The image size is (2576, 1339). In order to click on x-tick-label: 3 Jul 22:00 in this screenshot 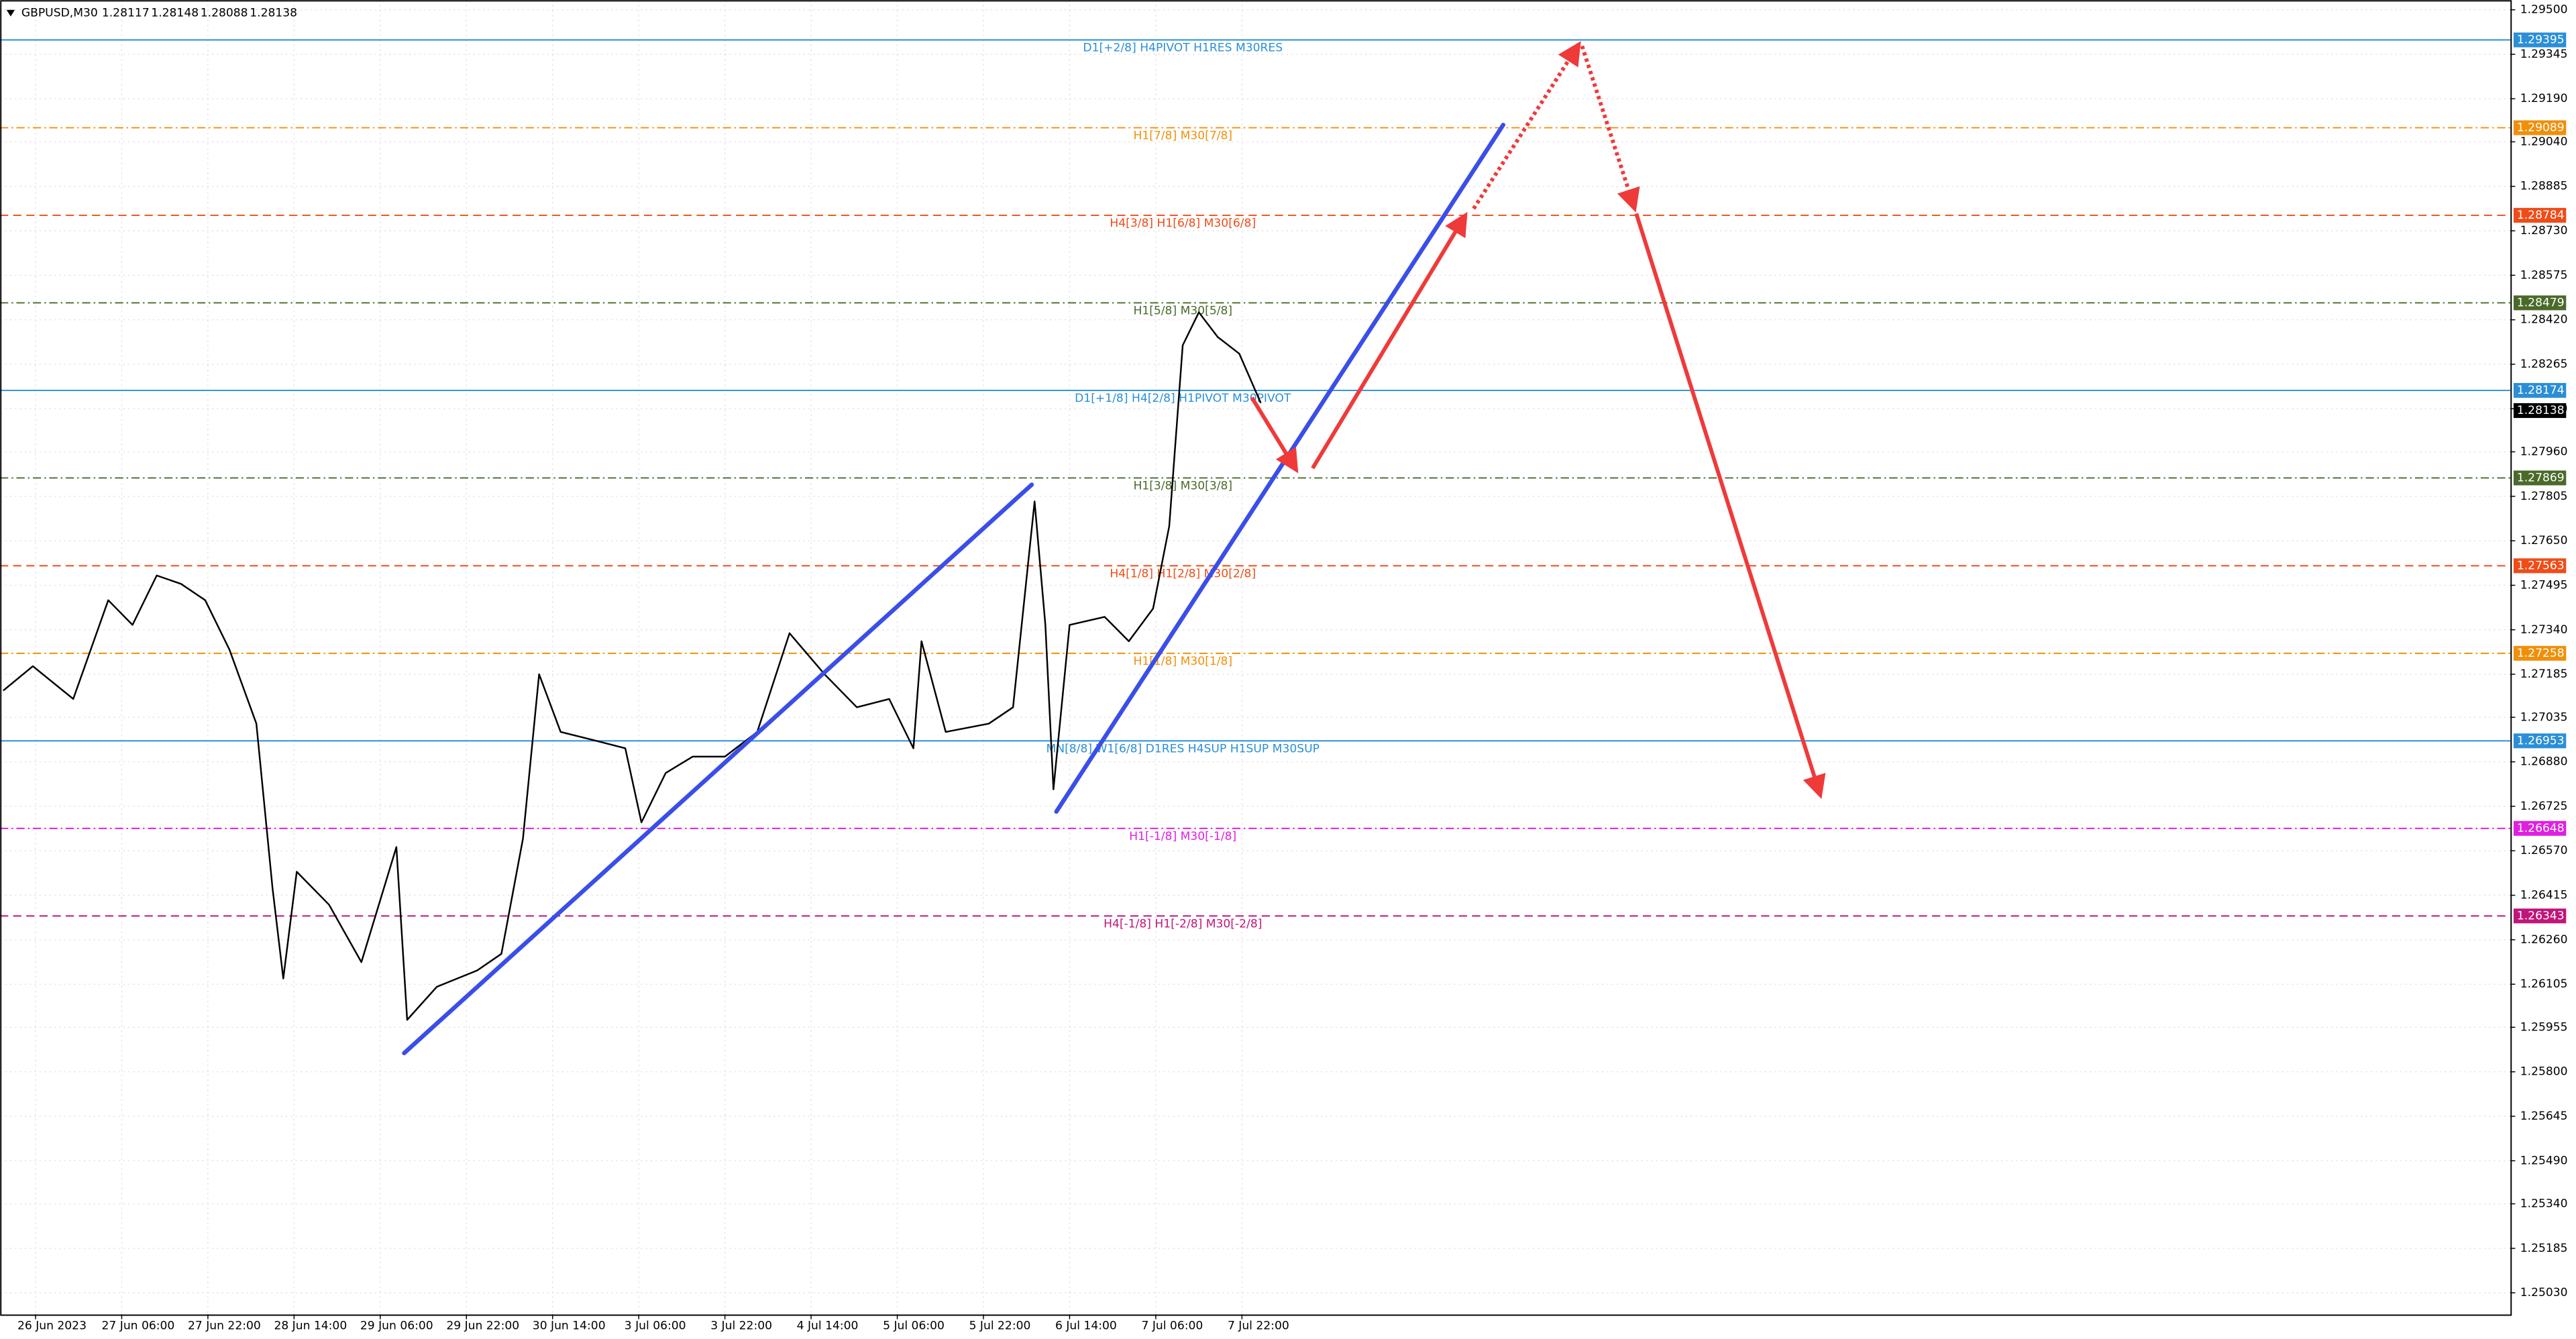, I will do `click(741, 1325)`.